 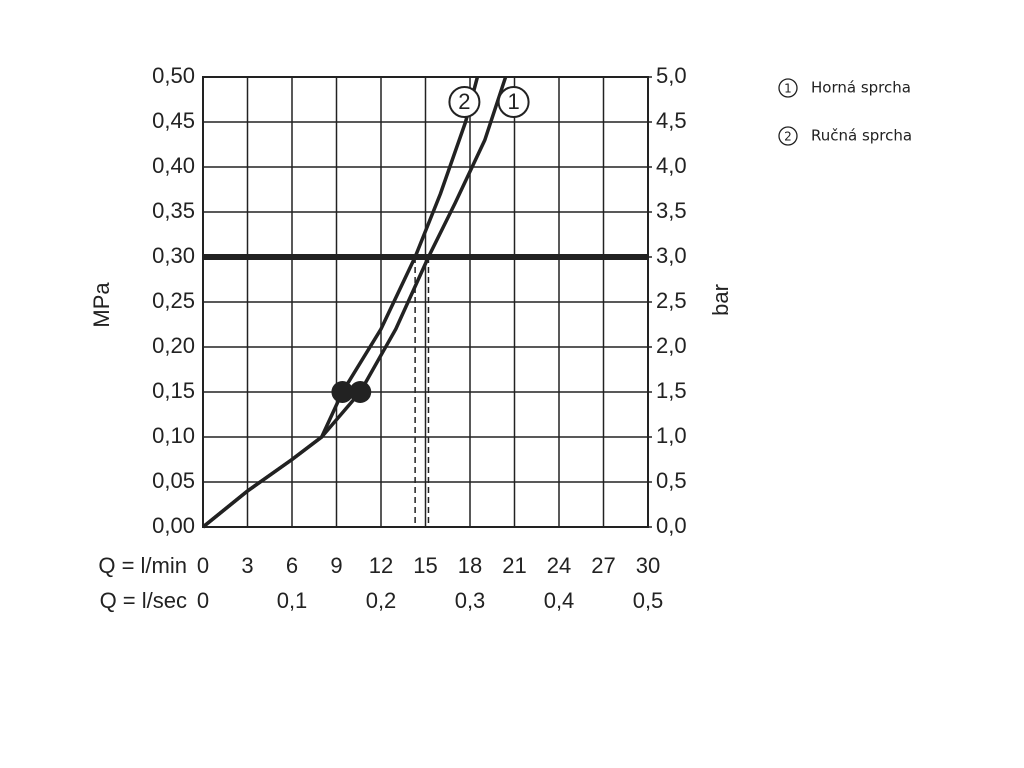 What do you see at coordinates (648, 600) in the screenshot?
I see `x2-tick-label: 0,5` at bounding box center [648, 600].